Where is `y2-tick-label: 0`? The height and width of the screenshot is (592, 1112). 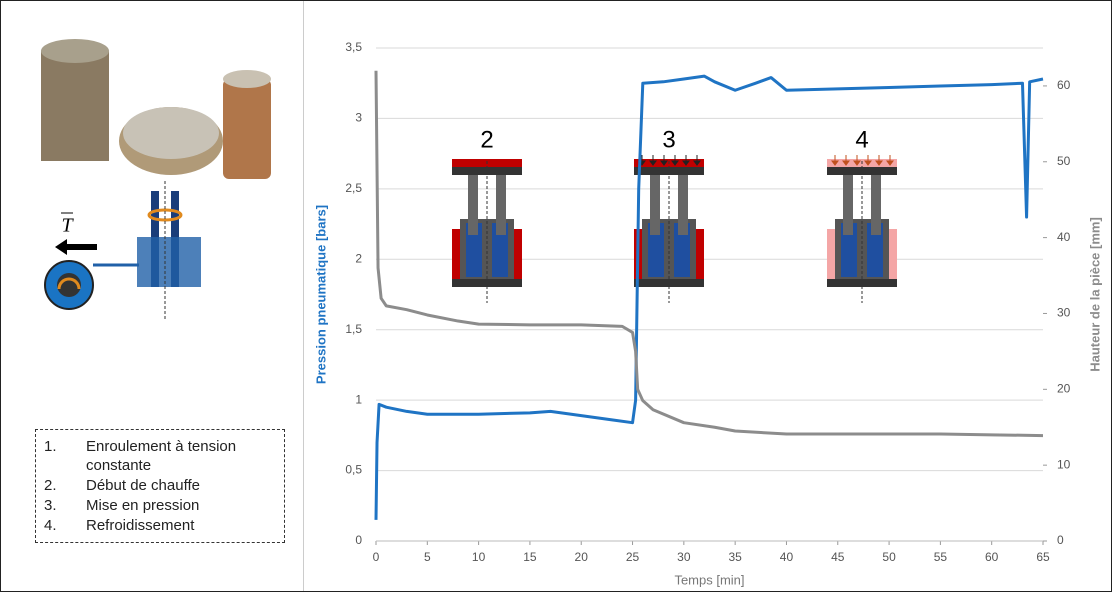
y2-tick-label: 0 is located at coordinates (1060, 540).